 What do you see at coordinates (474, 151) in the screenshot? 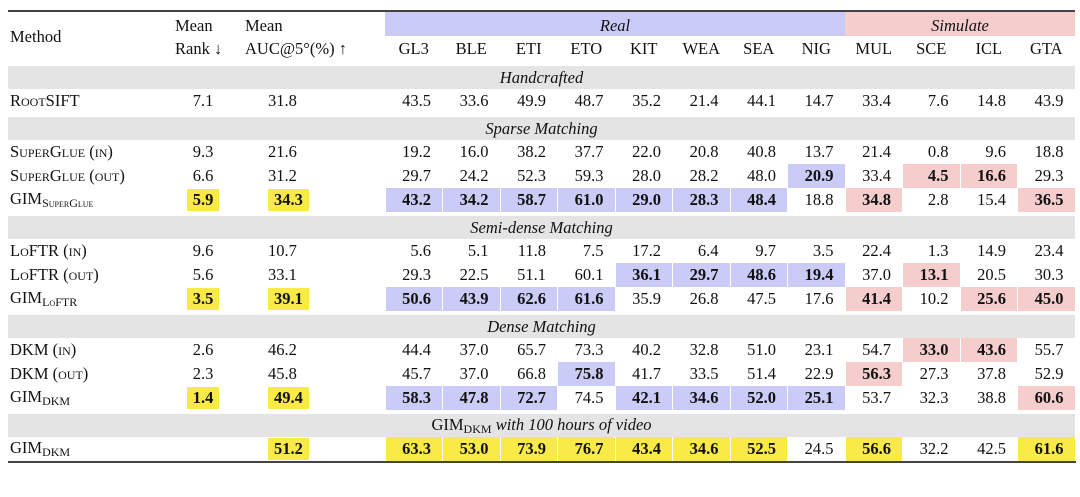
I see `score-ble-value: 16.0` at bounding box center [474, 151].